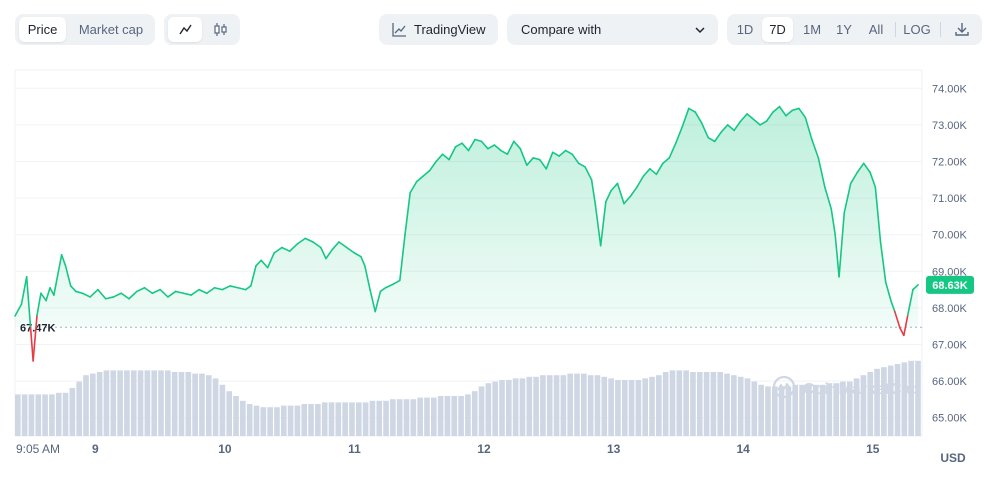  I want to click on tab-price: Price, so click(42, 29).